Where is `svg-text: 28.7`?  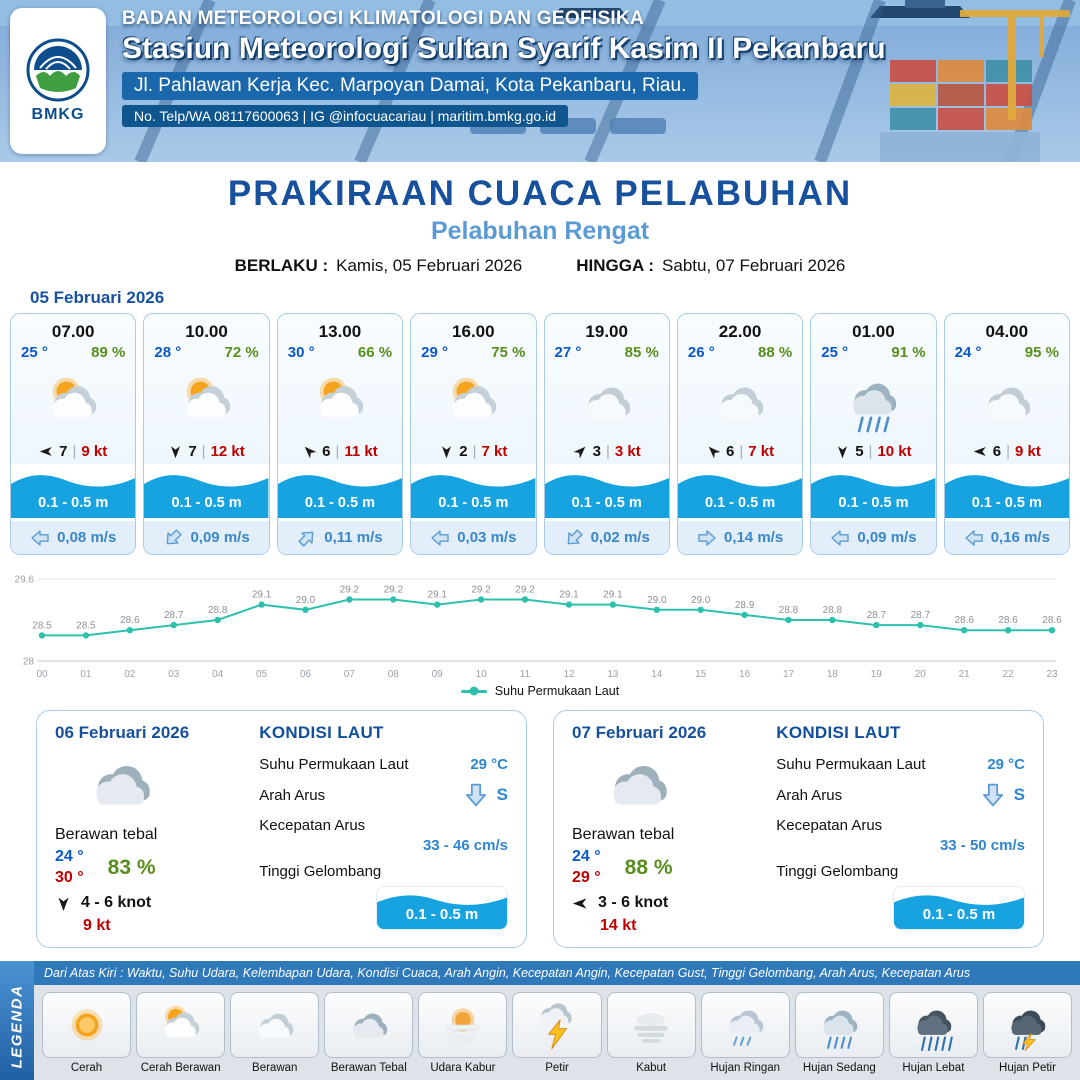 svg-text: 28.7 is located at coordinates (921, 615).